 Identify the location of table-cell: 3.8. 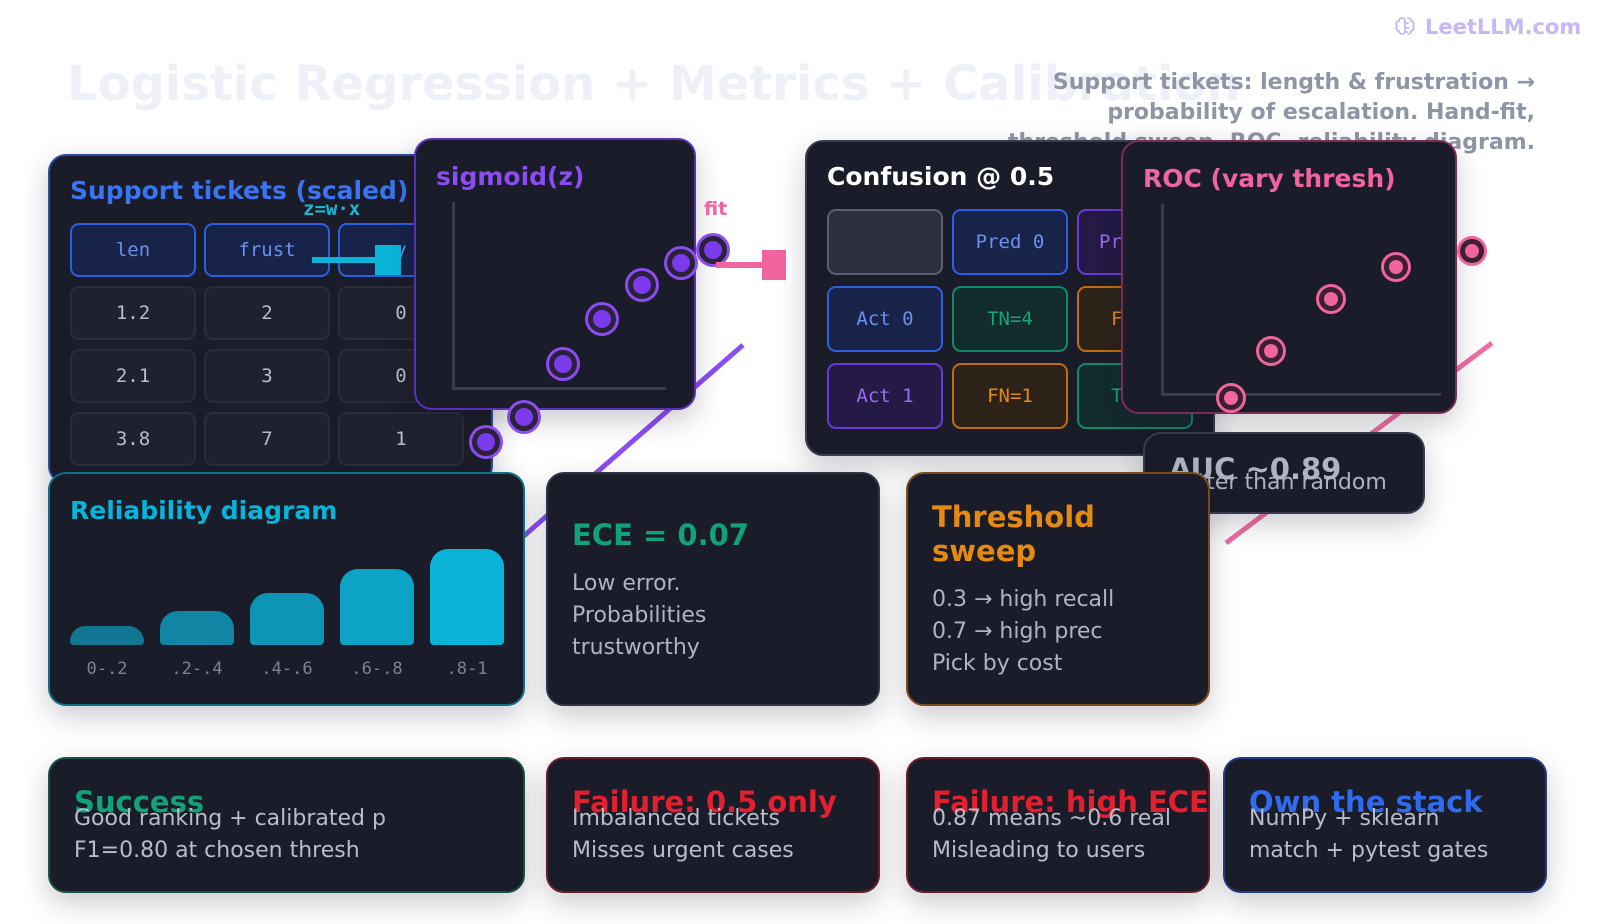
(133, 439).